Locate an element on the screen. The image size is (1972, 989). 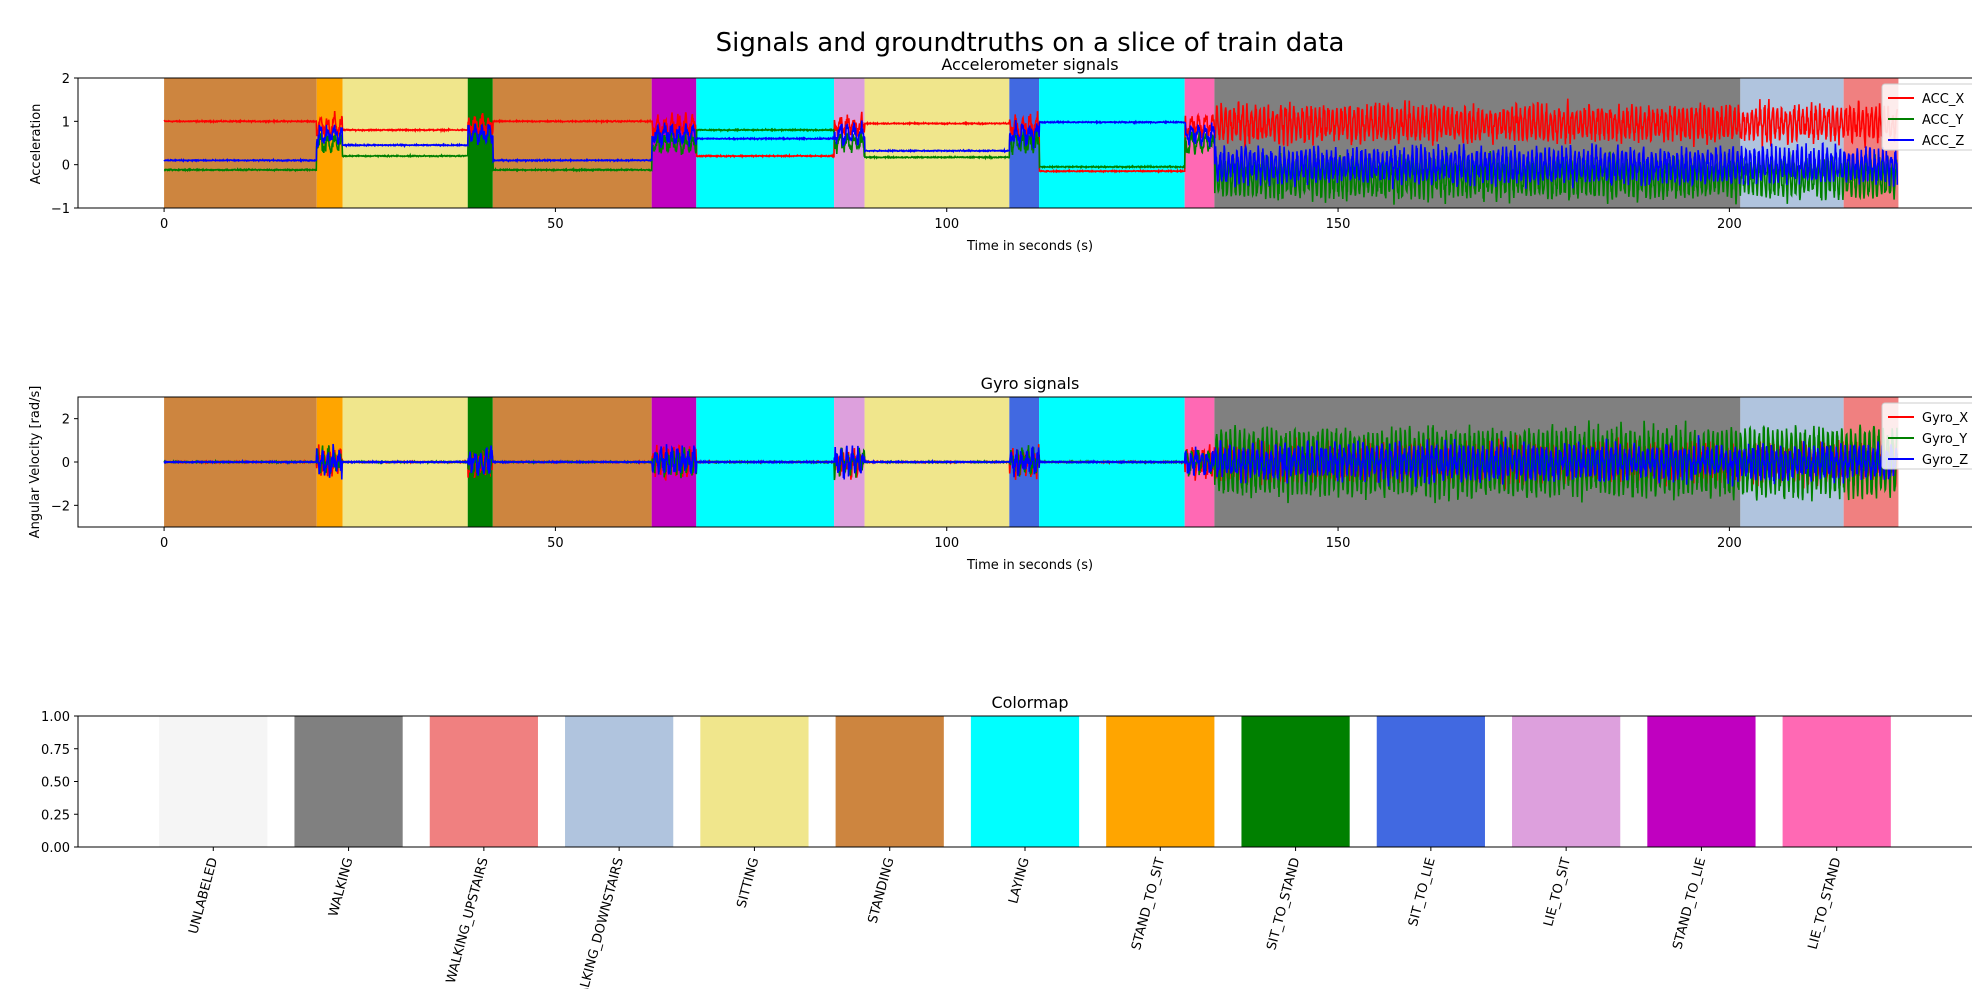
gyro-signal-lines is located at coordinates (1031, 462).